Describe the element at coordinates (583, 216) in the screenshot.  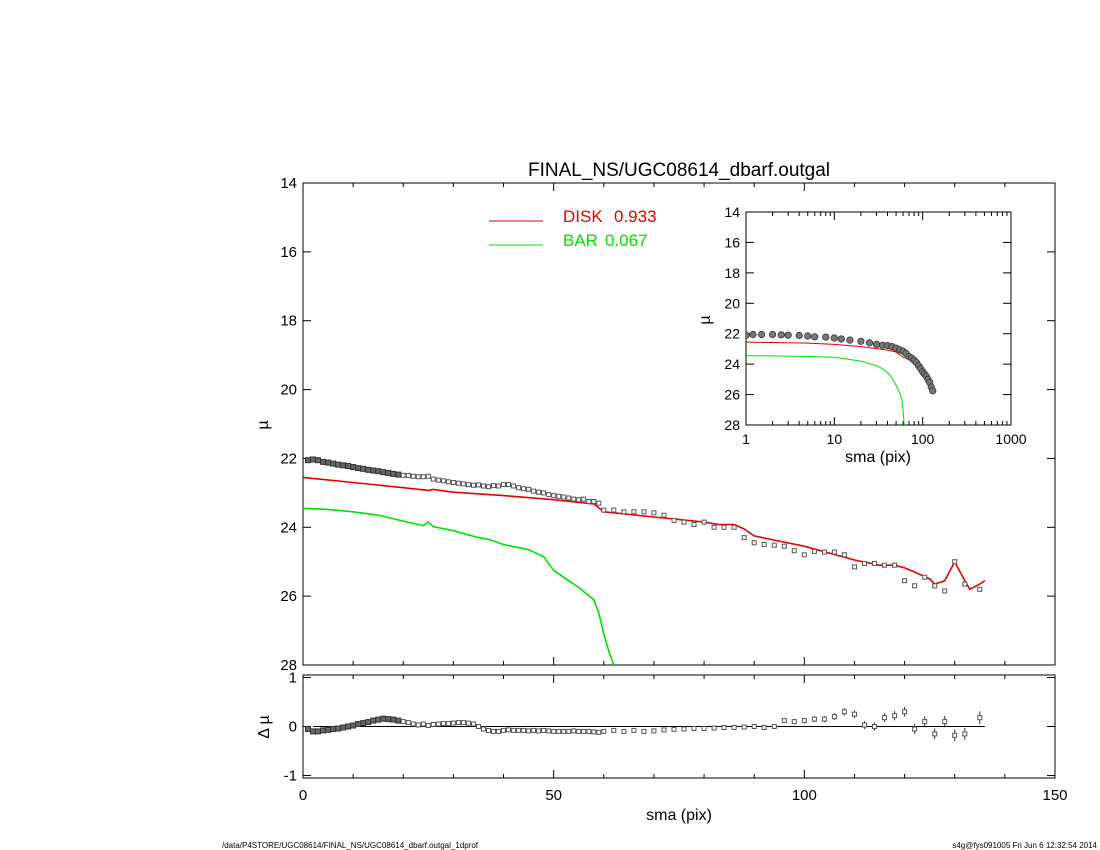
I see `legend-disk-label: DISK` at that location.